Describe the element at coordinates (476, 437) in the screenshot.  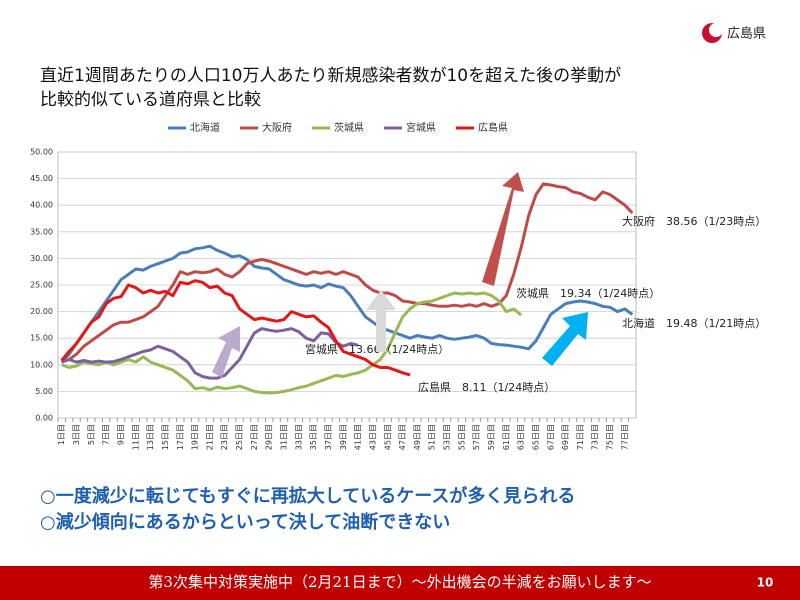
I see `x-tick-label: 57日目` at that location.